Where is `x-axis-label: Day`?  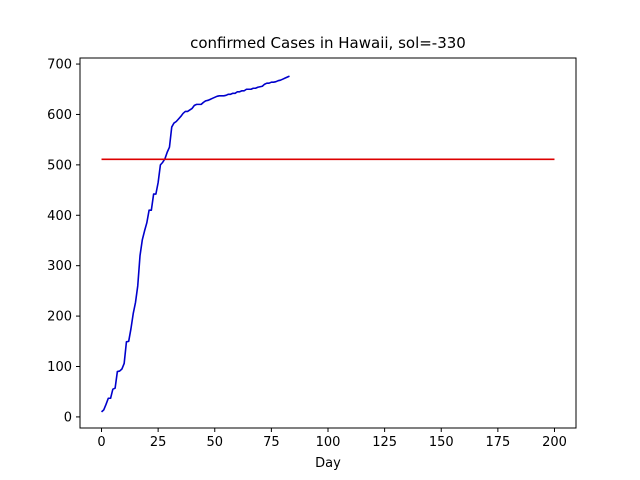 x-axis-label: Day is located at coordinates (328, 463).